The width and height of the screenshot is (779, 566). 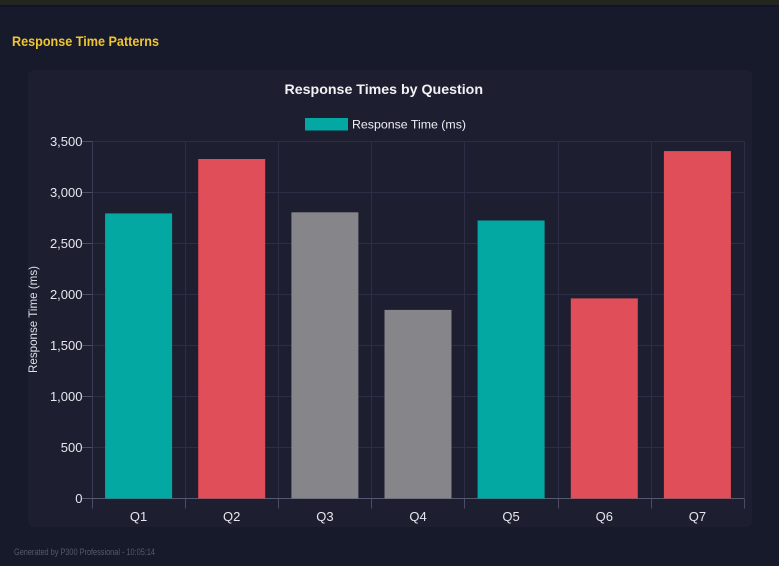 What do you see at coordinates (85, 41) in the screenshot?
I see `svg-text: Response Time Patterns` at bounding box center [85, 41].